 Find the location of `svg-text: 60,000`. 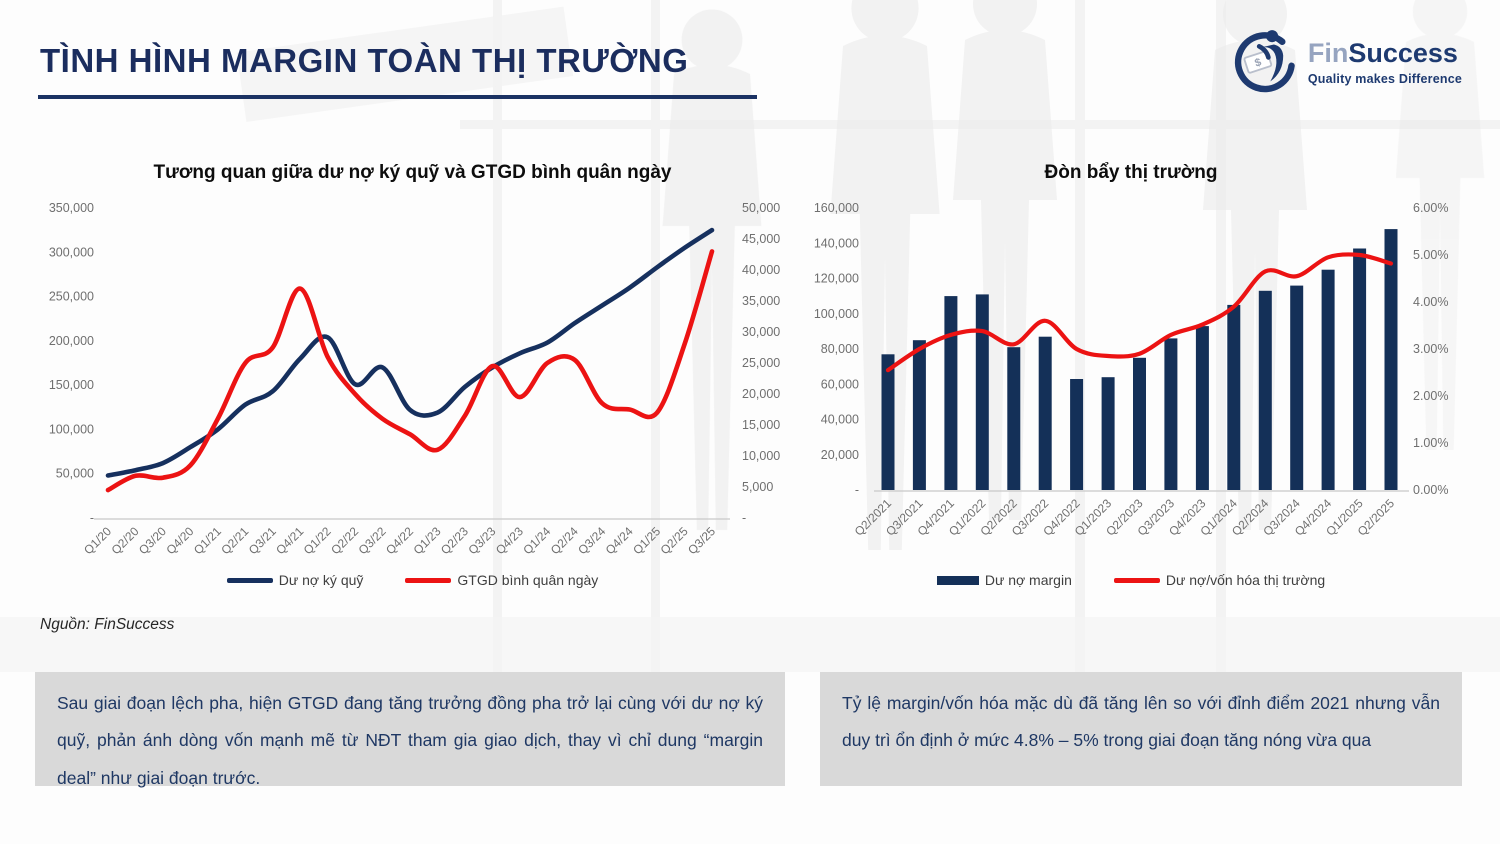

svg-text: 60,000 is located at coordinates (840, 384).